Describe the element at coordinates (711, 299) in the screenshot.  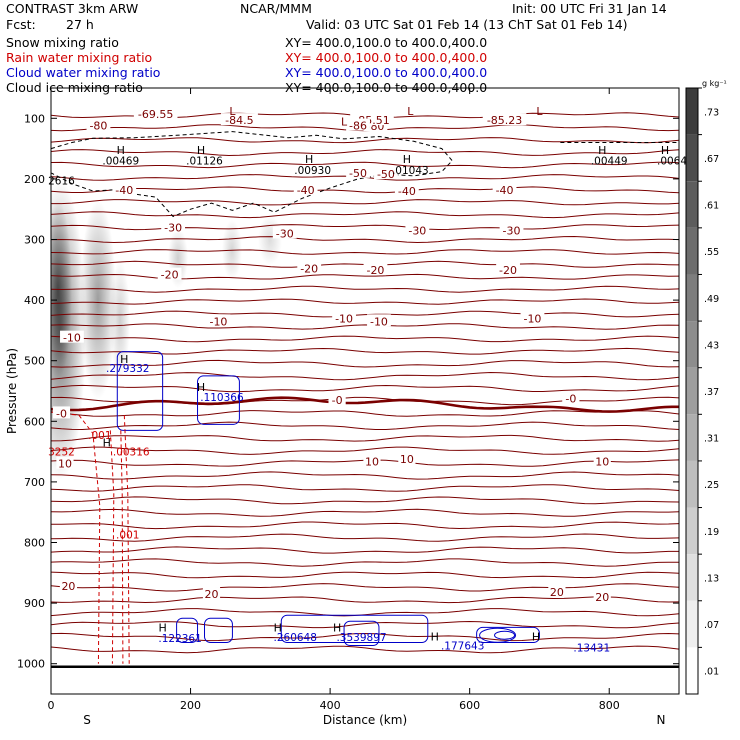
I see `colorbar-label: .49` at that location.